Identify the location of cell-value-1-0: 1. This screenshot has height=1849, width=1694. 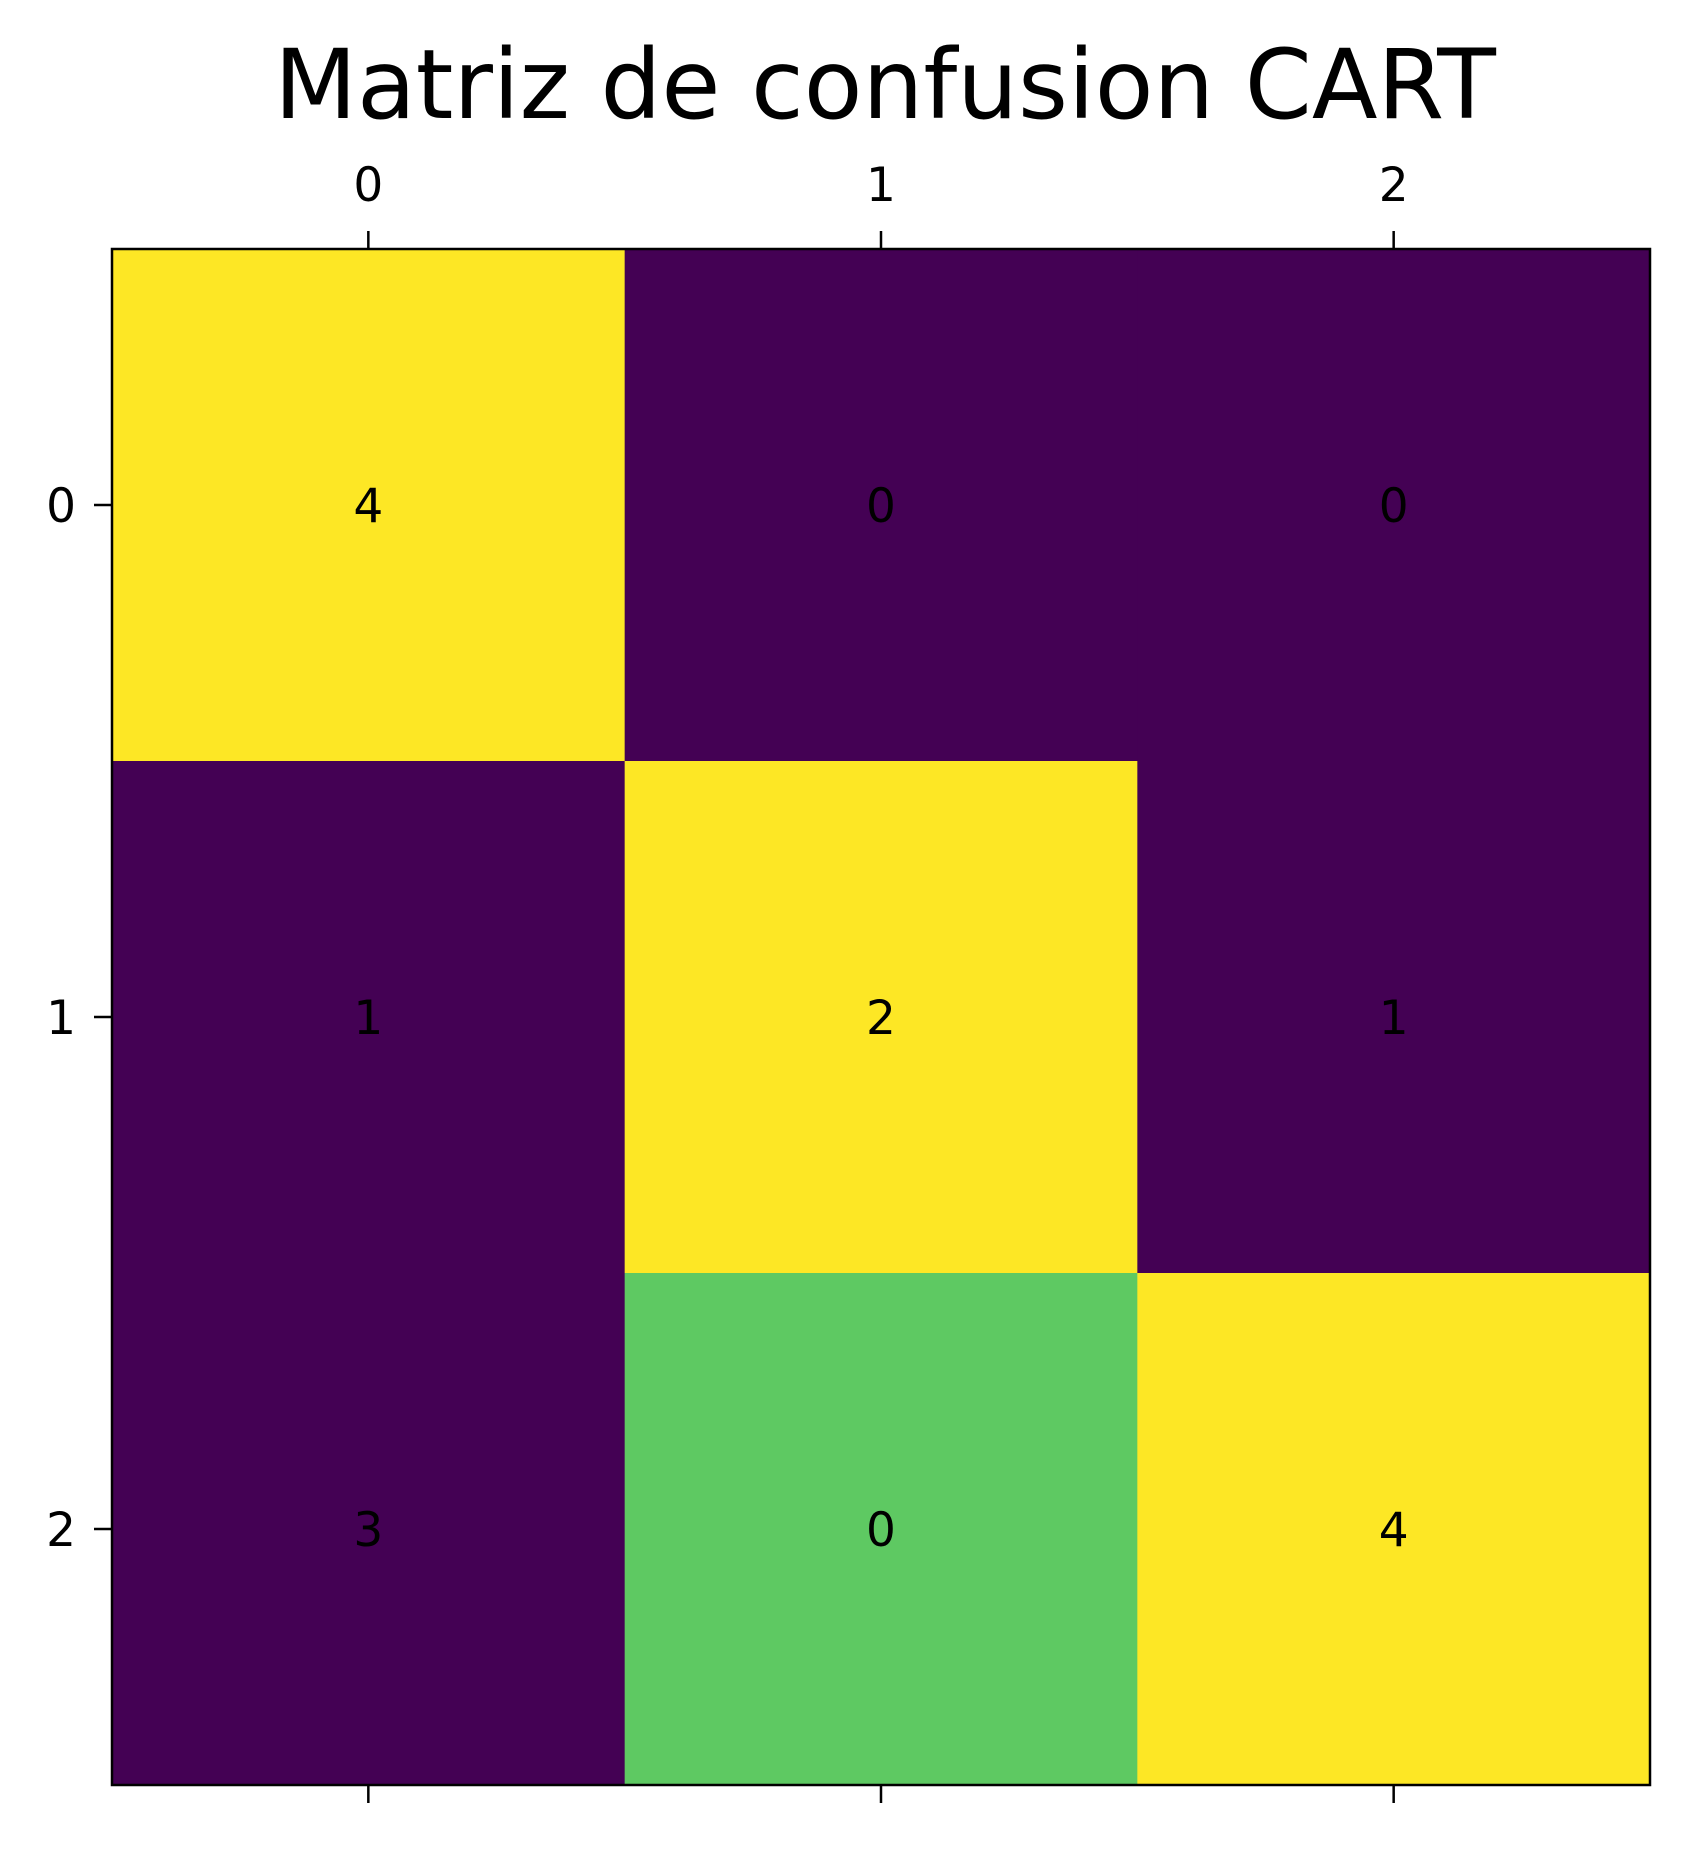
(368, 1018).